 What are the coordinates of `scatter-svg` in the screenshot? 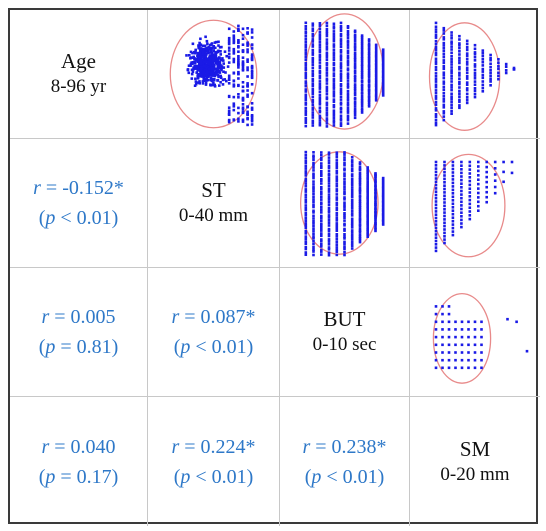 It's located at (344, 71).